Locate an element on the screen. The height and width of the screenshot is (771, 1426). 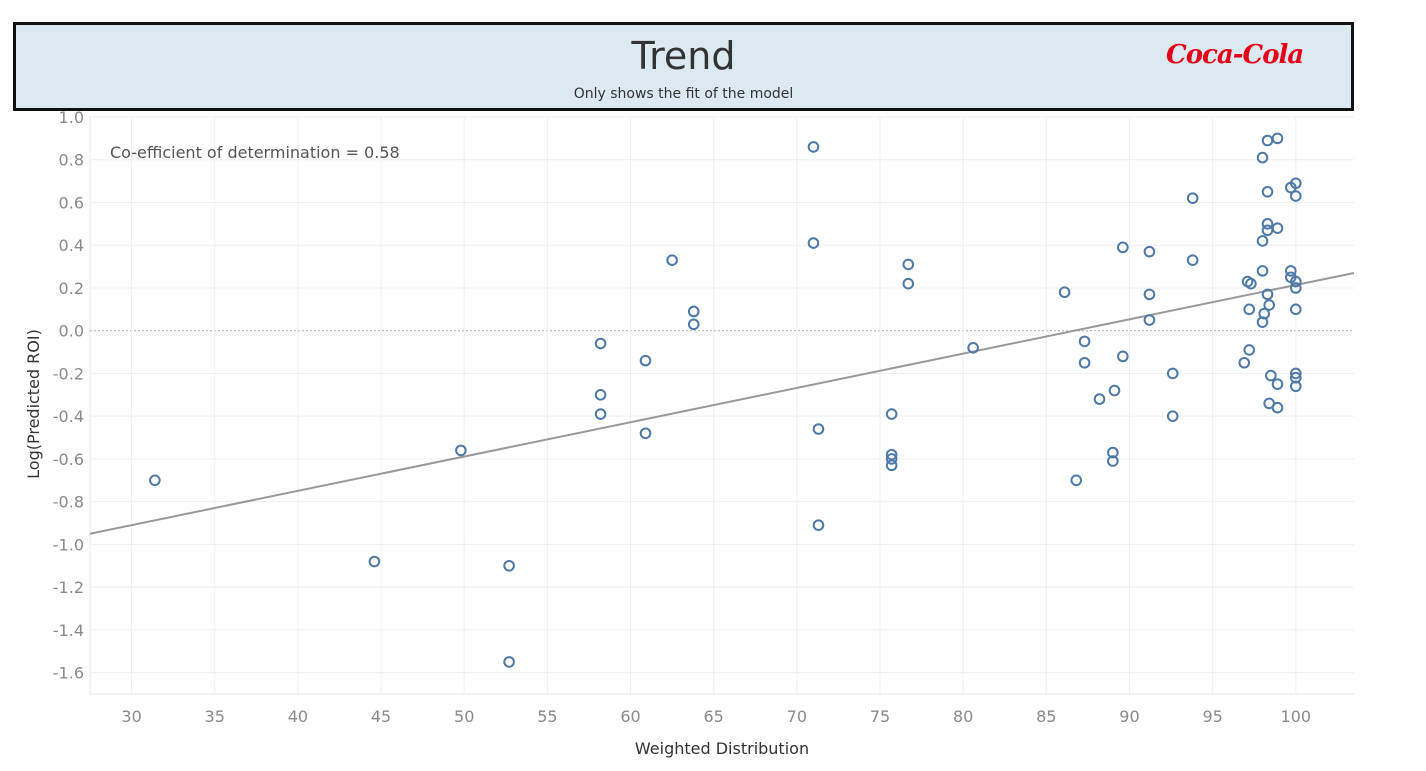
y-tick-label: -0.2 is located at coordinates (68, 373).